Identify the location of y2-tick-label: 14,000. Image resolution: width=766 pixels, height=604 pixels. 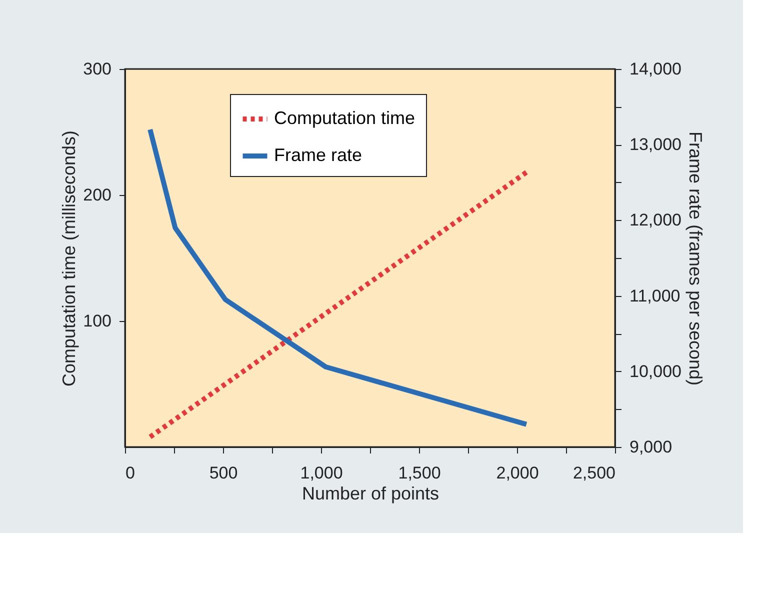
(656, 69).